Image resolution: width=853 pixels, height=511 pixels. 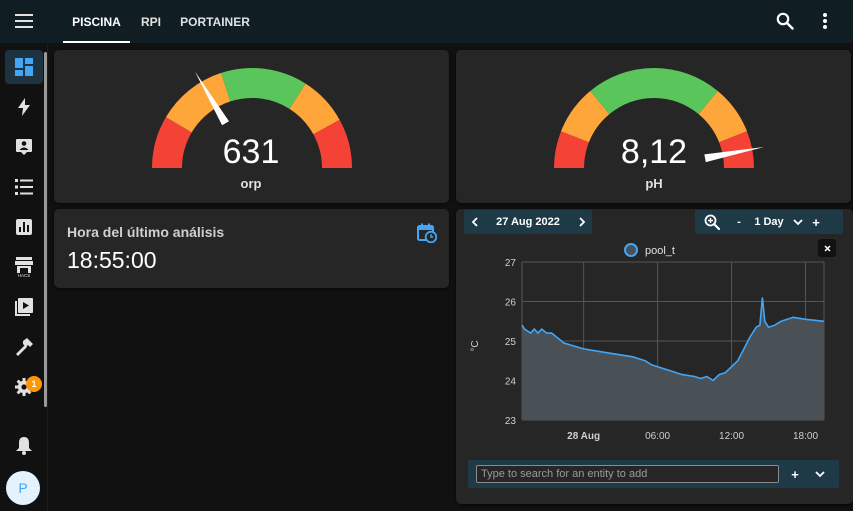 I want to click on sidebar-item-overview, so click(x=24, y=67).